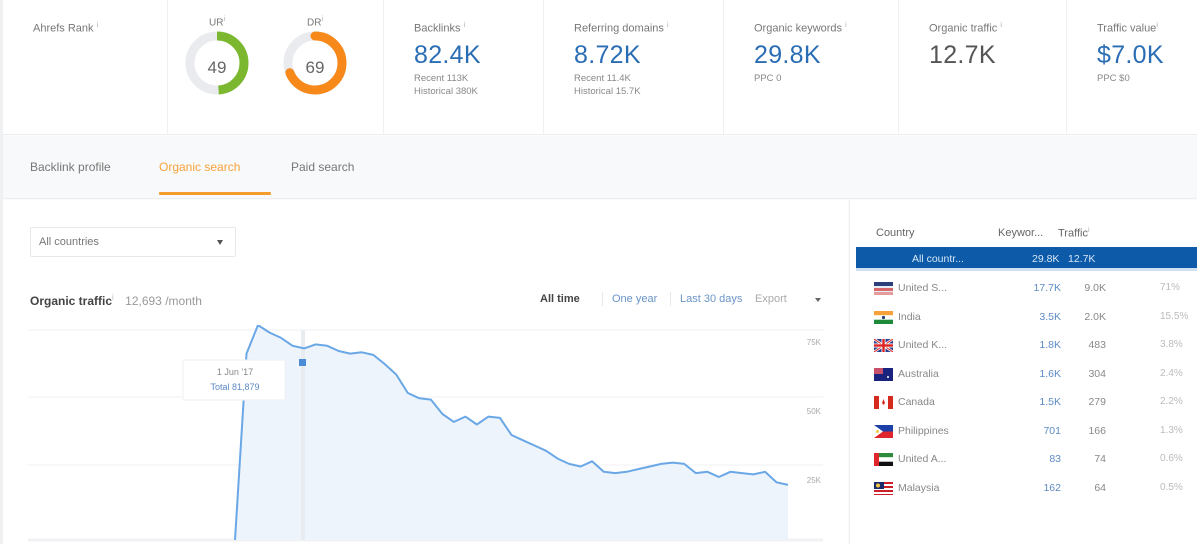 This screenshot has width=1197, height=544. Describe the element at coordinates (1170, 287) in the screenshot. I see `traffic-share: 71%` at that location.